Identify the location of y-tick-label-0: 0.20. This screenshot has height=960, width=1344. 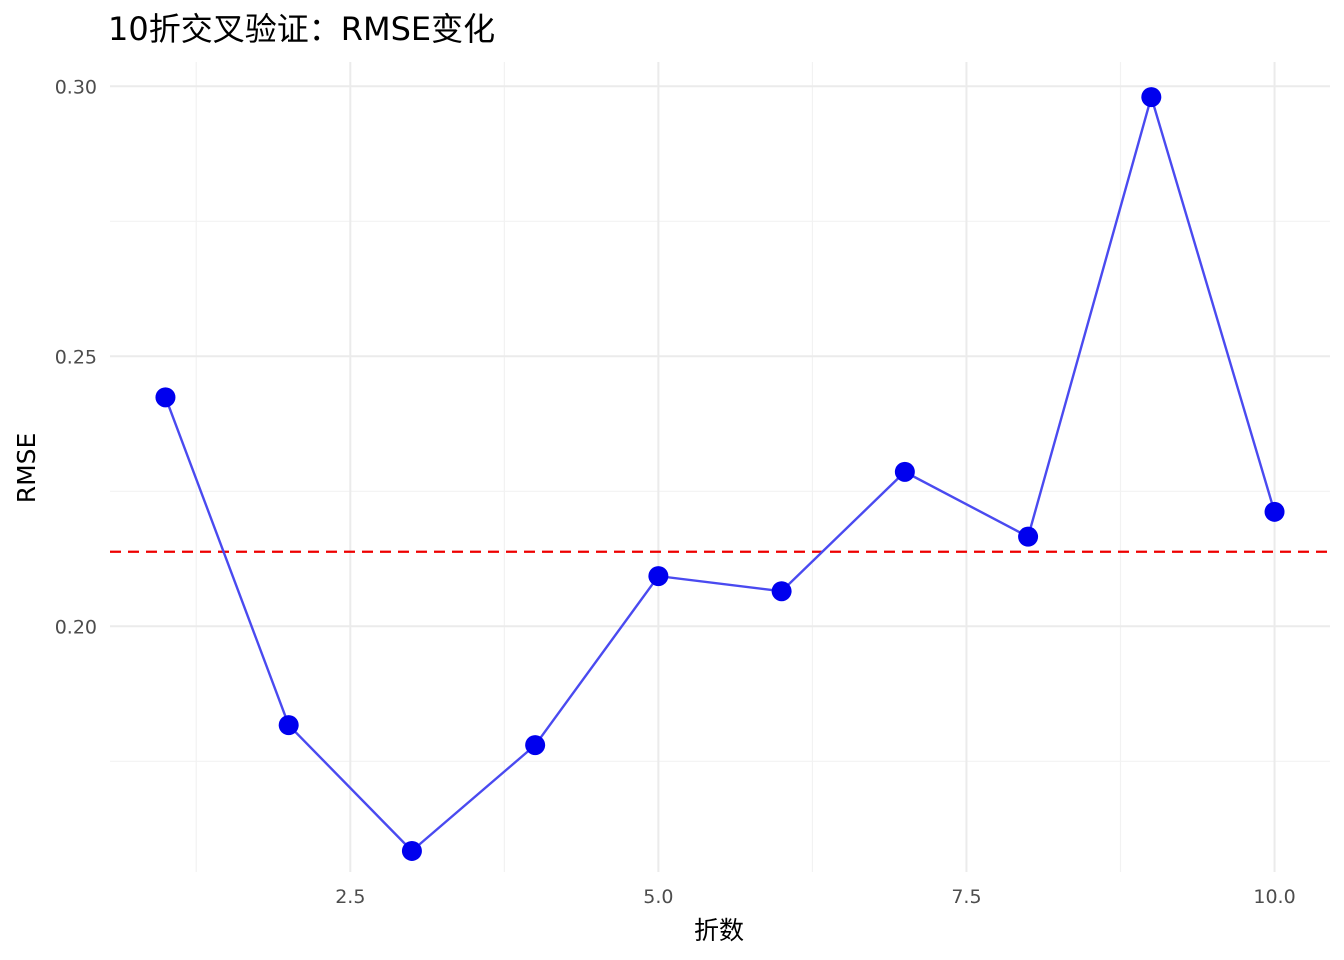
(76, 627).